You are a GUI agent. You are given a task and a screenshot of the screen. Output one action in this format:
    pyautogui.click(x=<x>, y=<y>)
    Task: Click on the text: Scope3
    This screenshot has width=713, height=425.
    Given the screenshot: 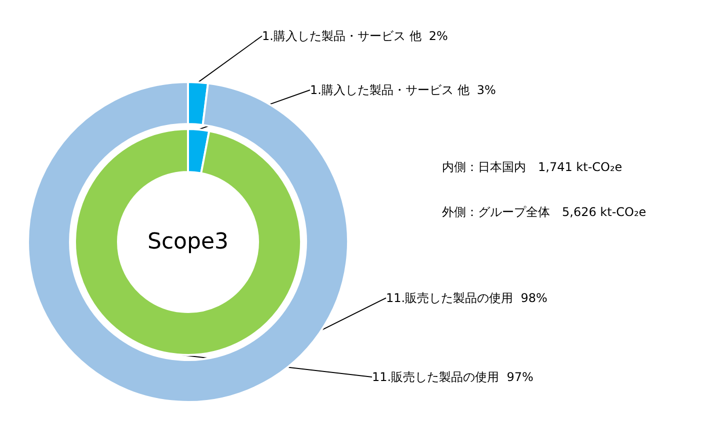 What is the action you would take?
    pyautogui.click(x=188, y=242)
    